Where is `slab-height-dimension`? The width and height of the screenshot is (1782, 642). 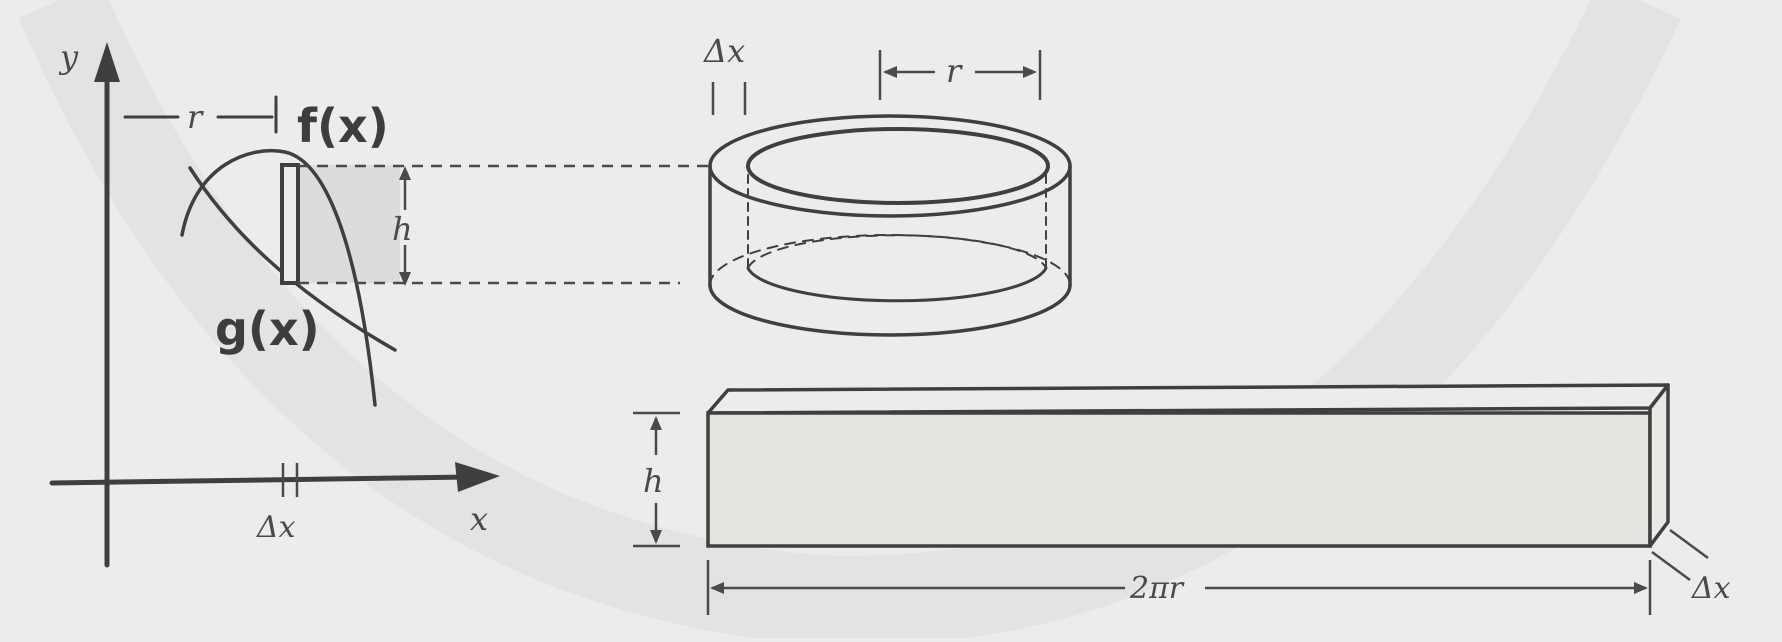
slab-height-dimension is located at coordinates (656, 479).